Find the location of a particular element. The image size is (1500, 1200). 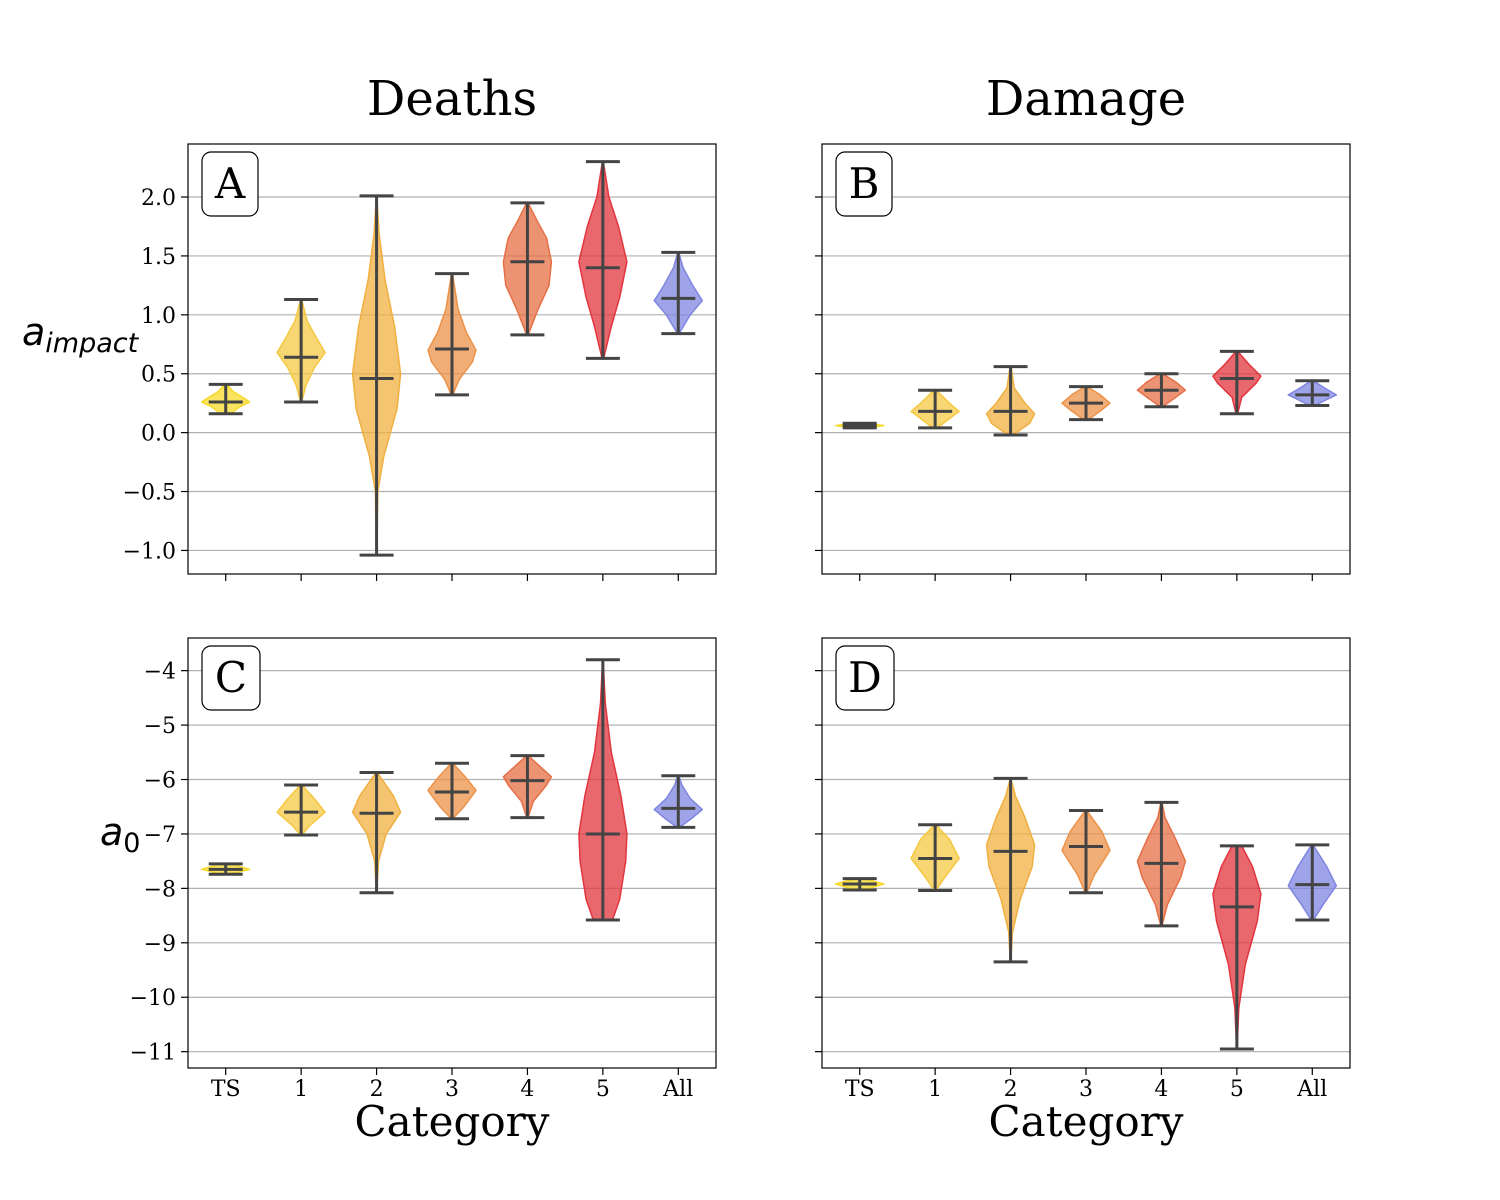

x-axis-label-deaths: Category is located at coordinates (452, 1121).